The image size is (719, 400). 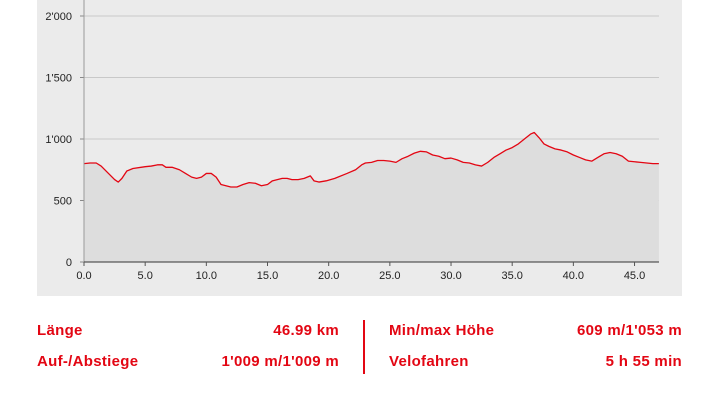 I want to click on y-tick-label: 1'000, so click(x=58, y=140).